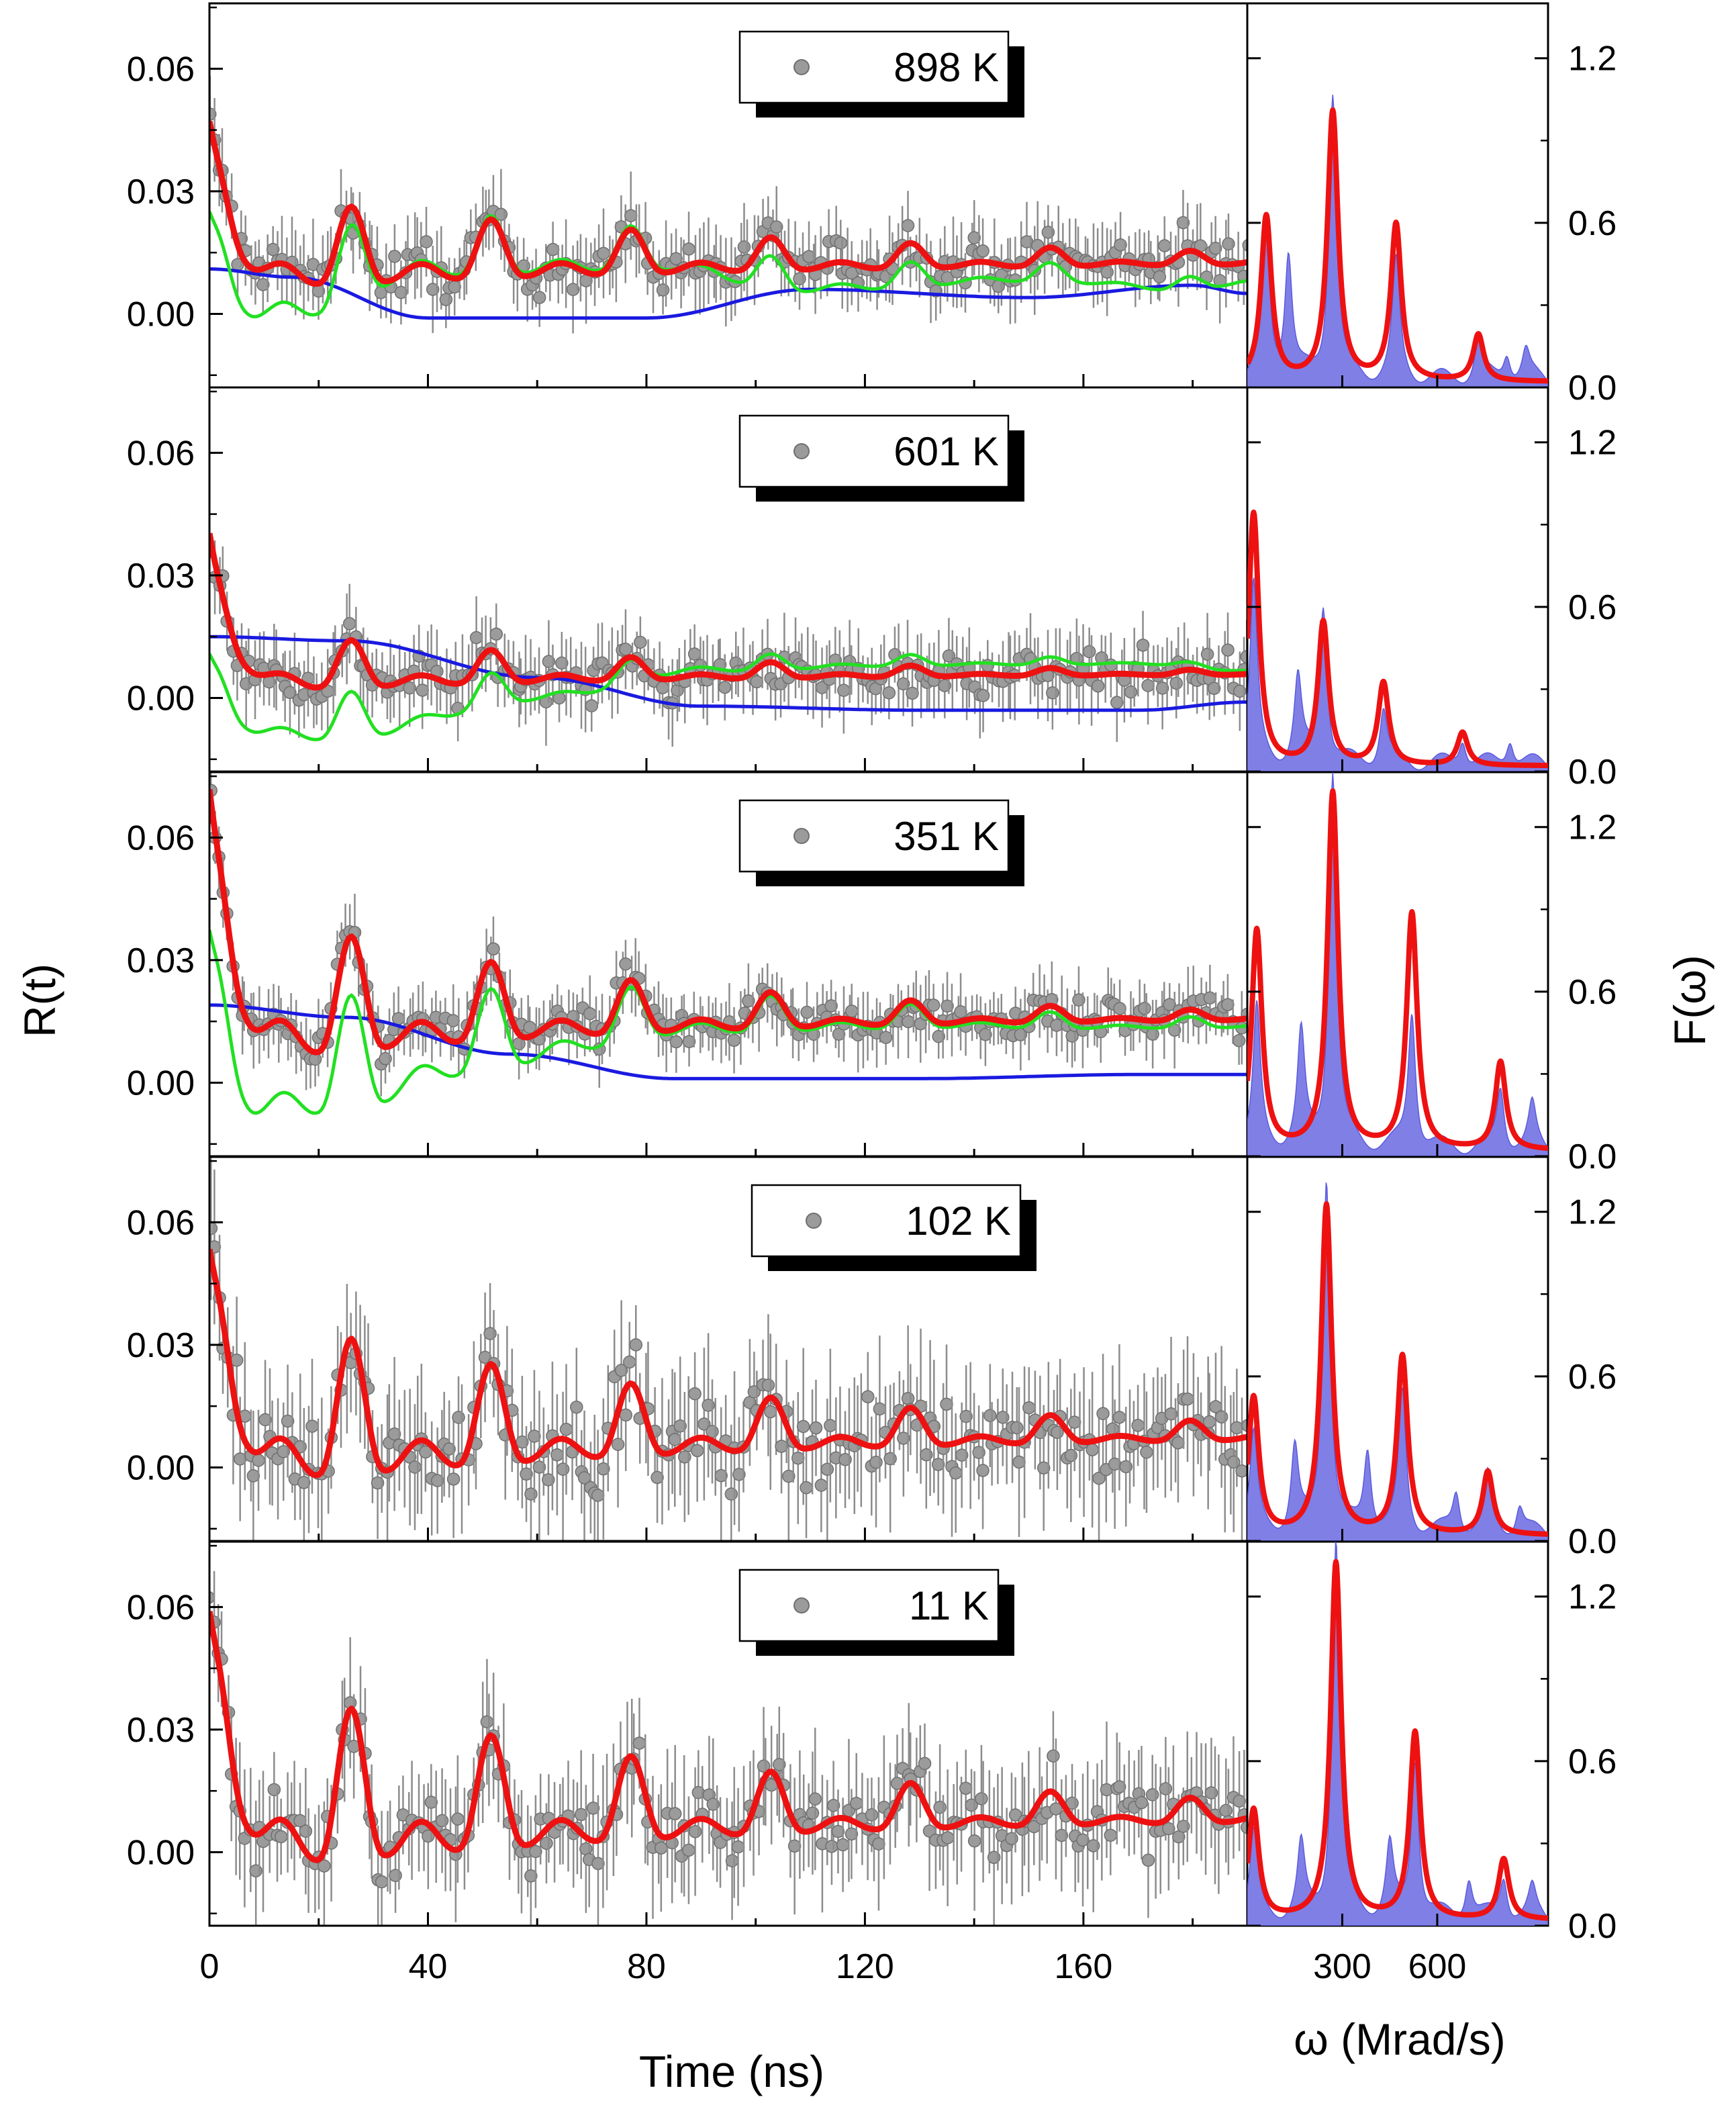 The image size is (1736, 2105). Describe the element at coordinates (728, 265) in the screenshot. I see `green-component-curve` at that location.